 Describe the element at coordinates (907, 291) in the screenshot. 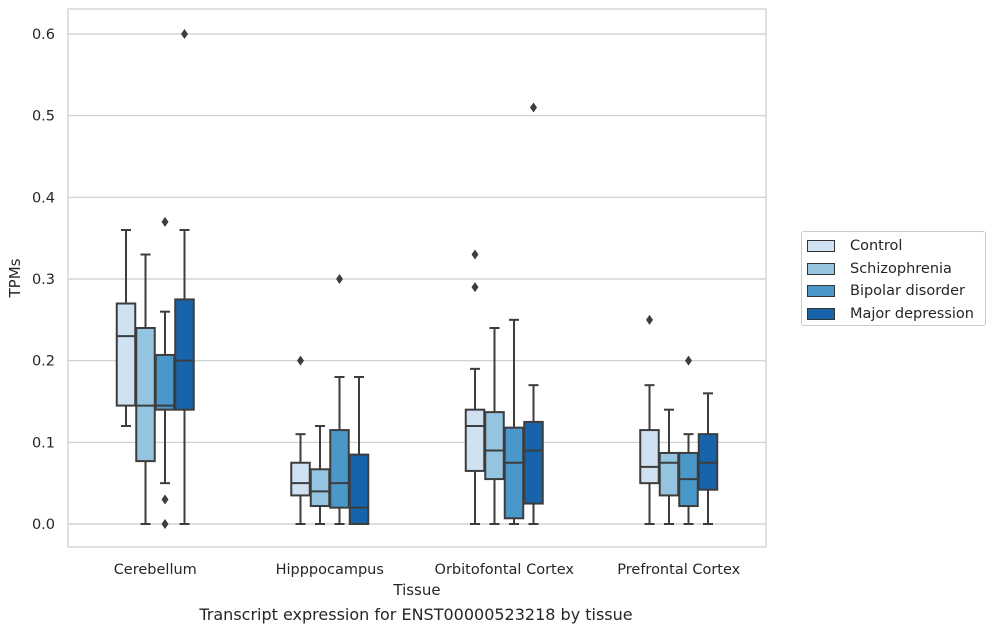

I see `legend-label: Bipolar disorder` at that location.